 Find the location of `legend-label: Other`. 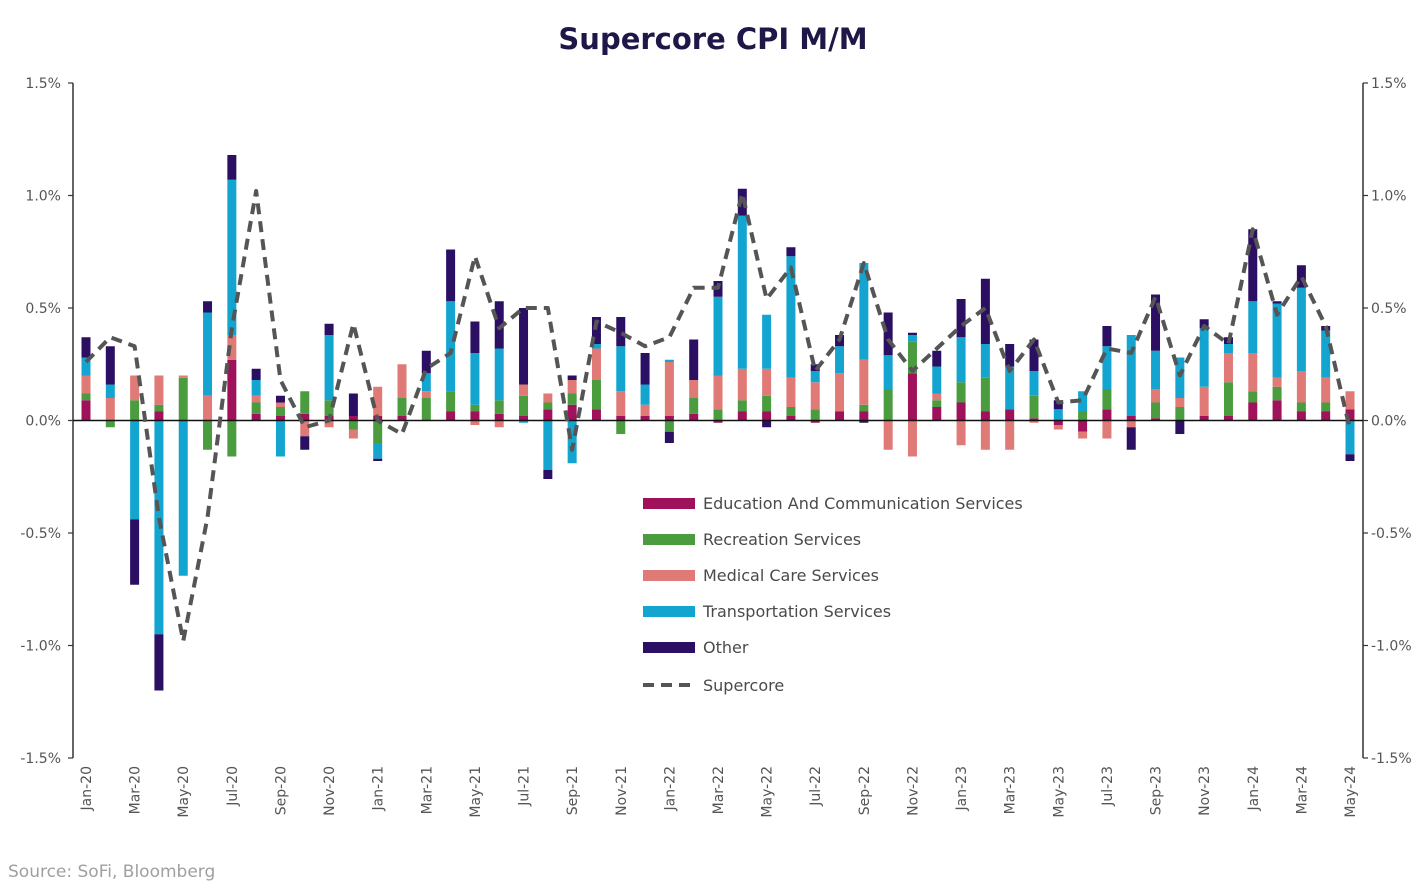

legend-label: Other is located at coordinates (726, 647).